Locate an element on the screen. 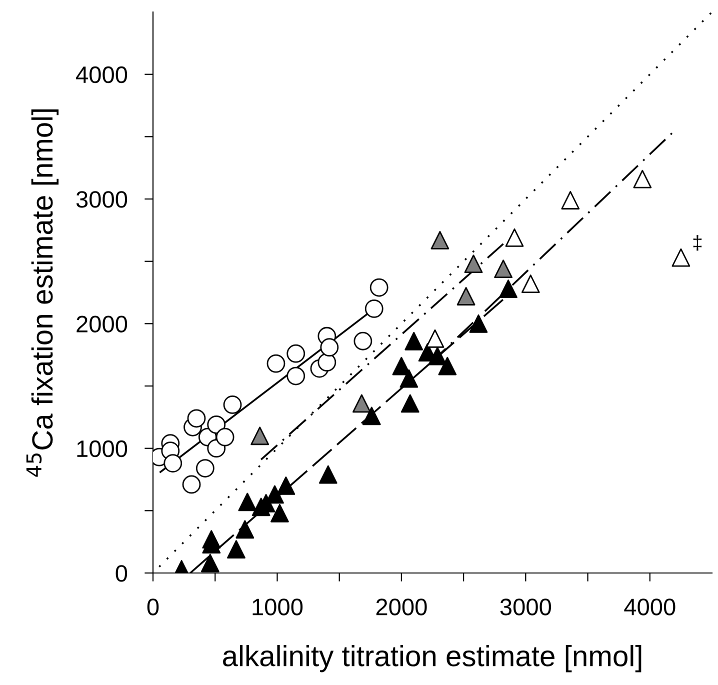 This screenshot has width=718, height=685. x-tick-label: 2000 is located at coordinates (401, 607).